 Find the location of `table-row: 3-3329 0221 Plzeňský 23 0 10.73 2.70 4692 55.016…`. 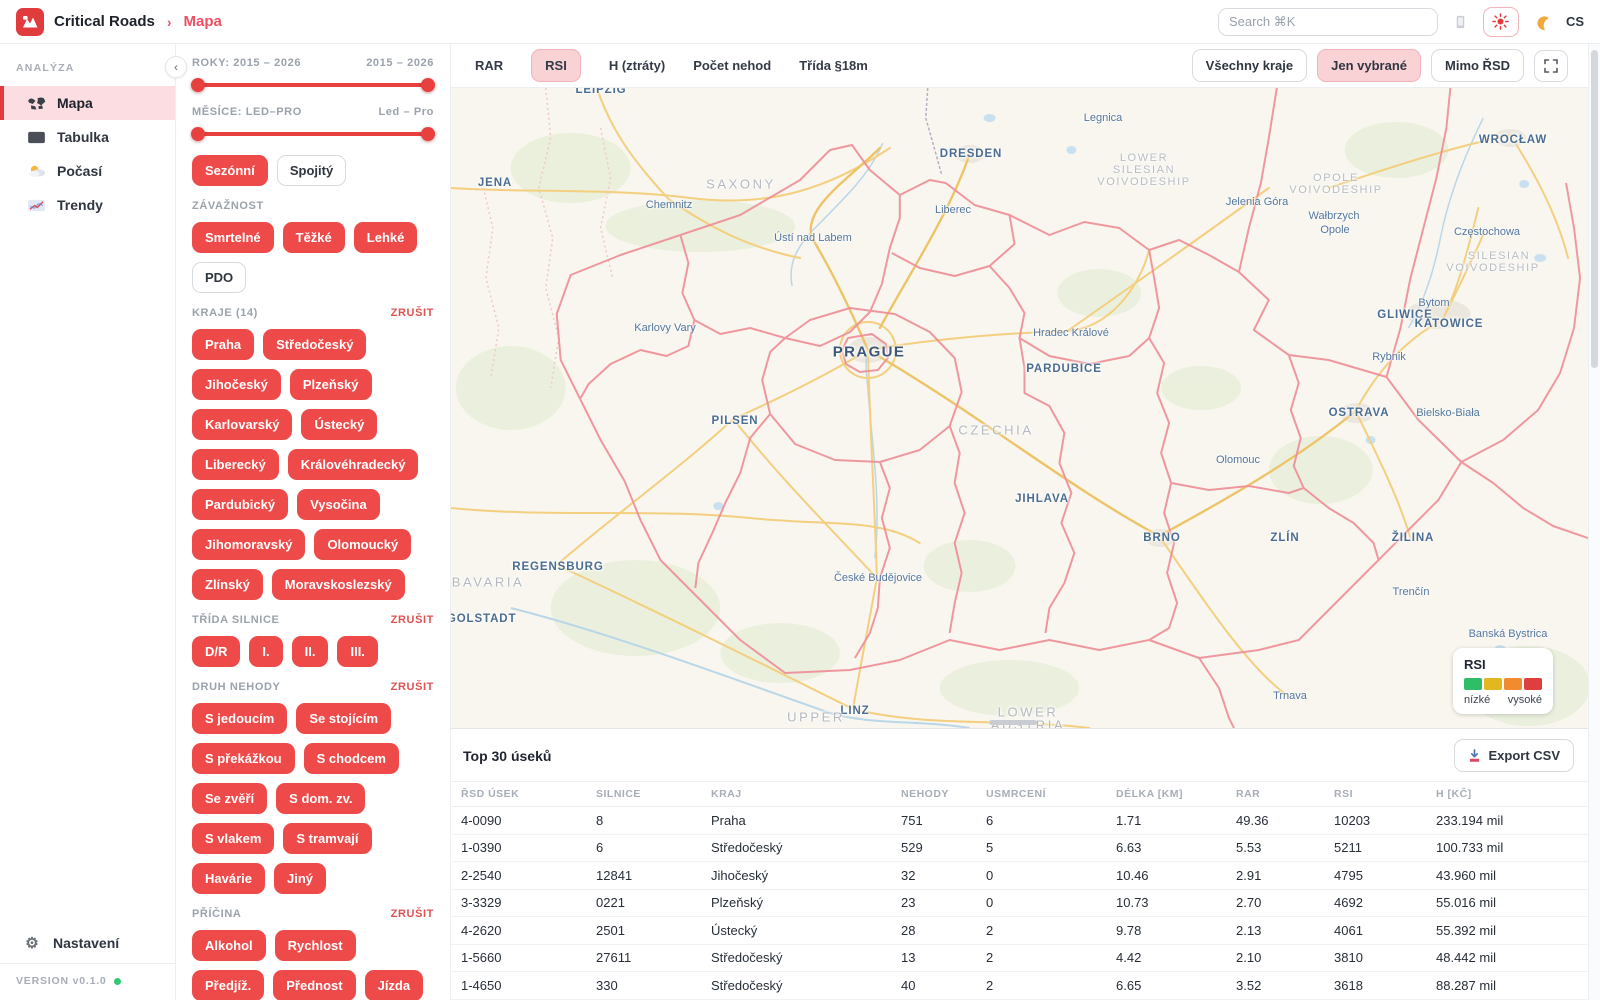

table-row: 3-3329 0221 Plzeňský 23 0 10.73 2.70 4692 55.016… is located at coordinates (1019, 903).